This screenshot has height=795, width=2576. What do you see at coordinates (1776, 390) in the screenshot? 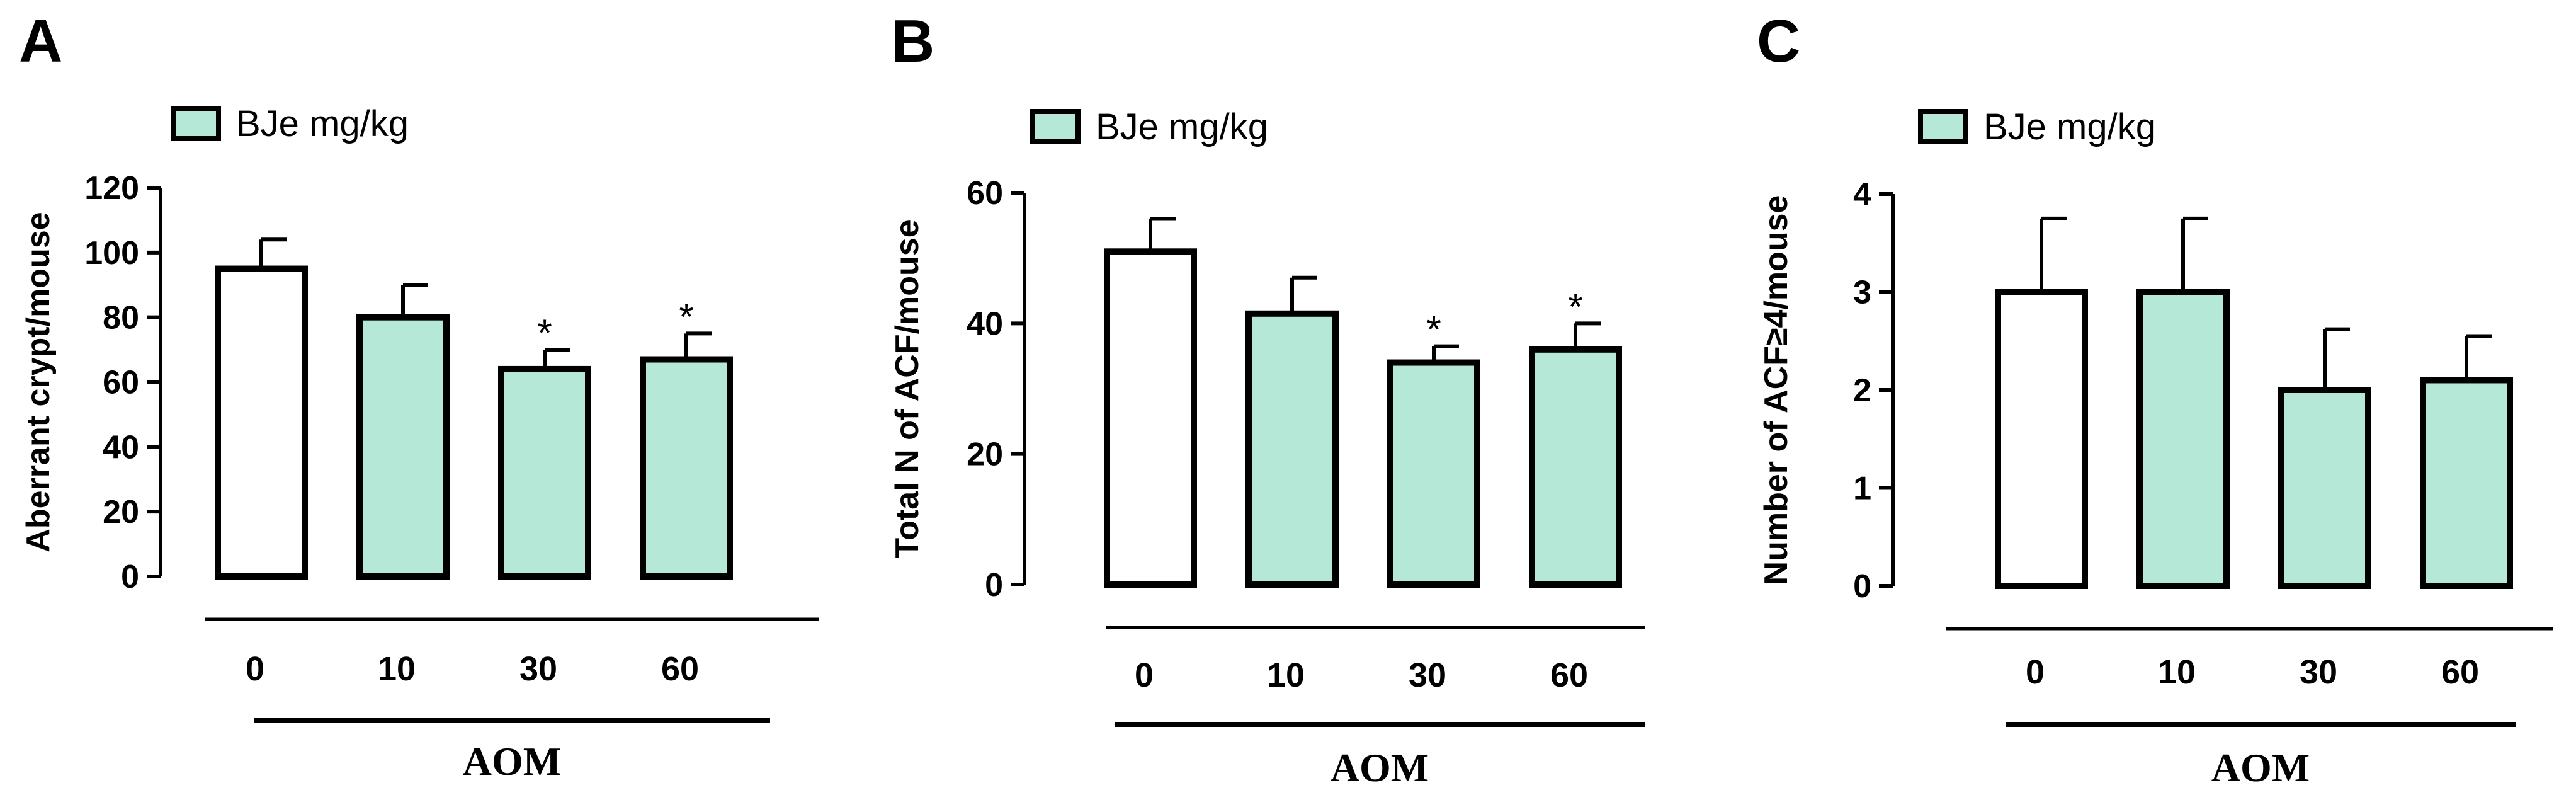
I see `y-axis-label: Number of ACF≥4/mouse` at bounding box center [1776, 390].